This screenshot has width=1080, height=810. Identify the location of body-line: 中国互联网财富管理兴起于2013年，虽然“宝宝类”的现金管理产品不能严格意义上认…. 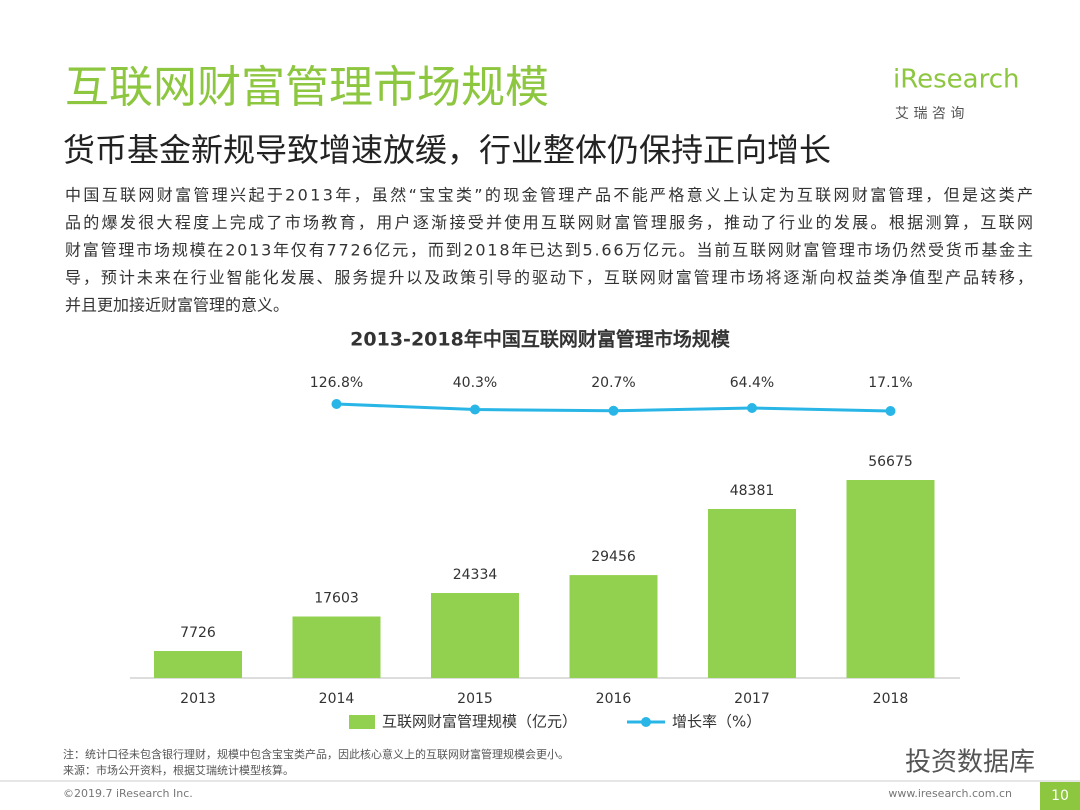
(549, 195).